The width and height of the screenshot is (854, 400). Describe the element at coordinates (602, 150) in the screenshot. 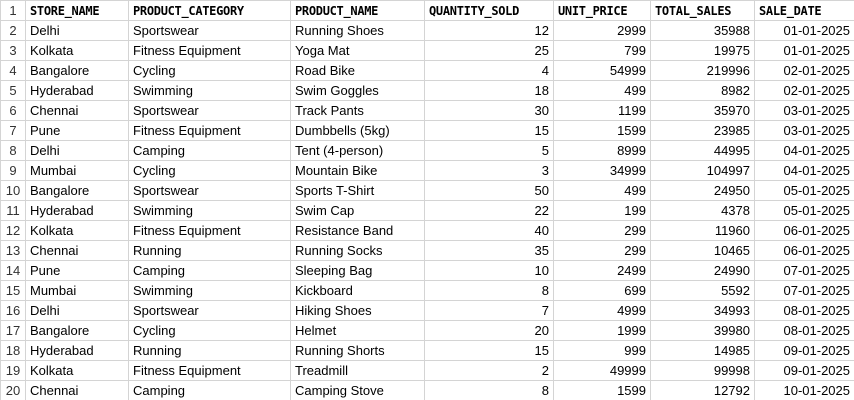

I see `cell-unit-price: 8999` at that location.